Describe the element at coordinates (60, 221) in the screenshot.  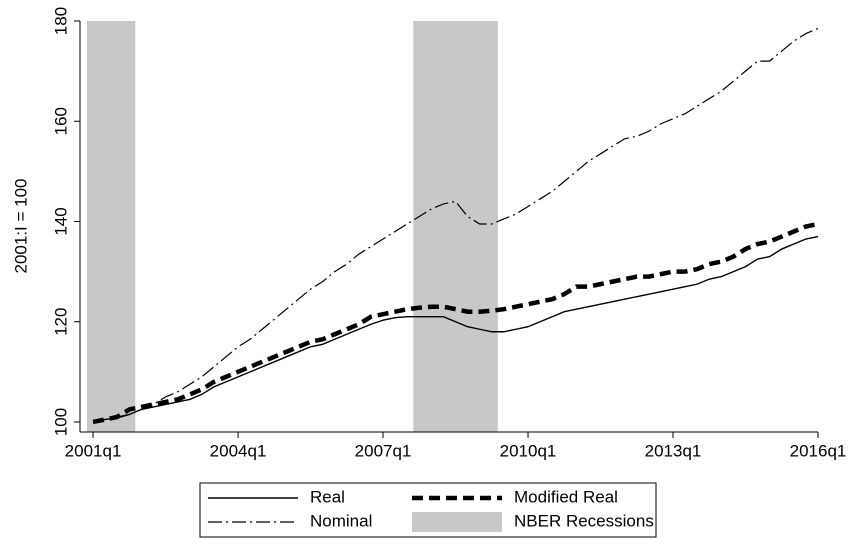
I see `y-tick-label: 140` at that location.